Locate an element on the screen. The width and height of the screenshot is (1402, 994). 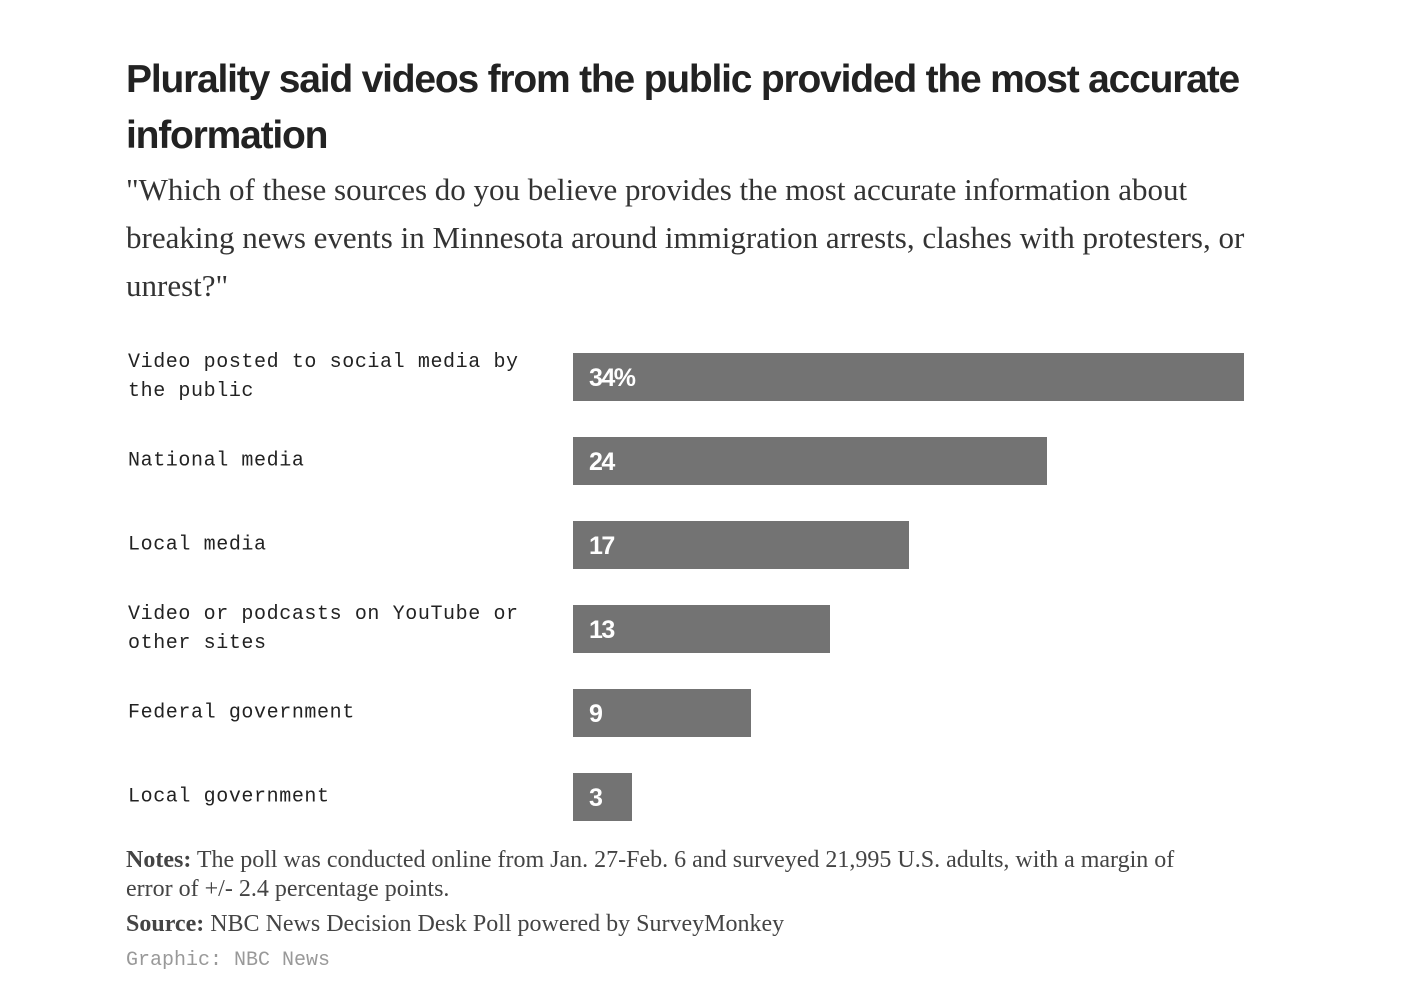
bar-row: Local media 17 is located at coordinates (728, 545).